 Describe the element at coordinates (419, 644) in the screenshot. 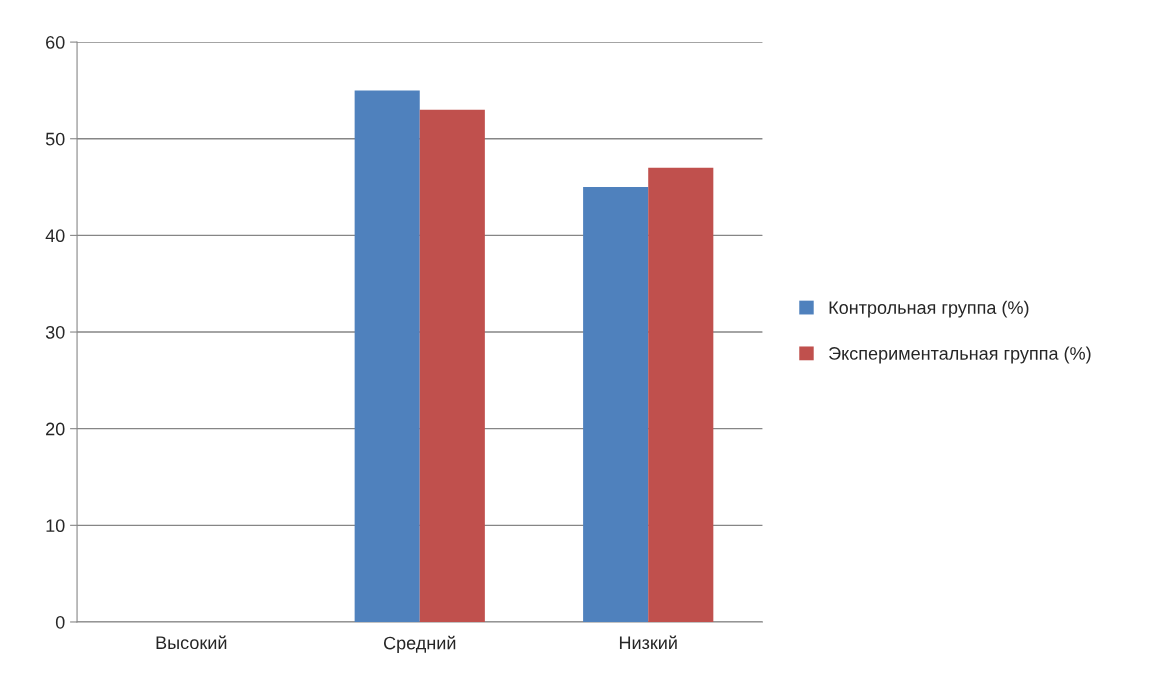

I see `x-tick-label: Средний` at that location.